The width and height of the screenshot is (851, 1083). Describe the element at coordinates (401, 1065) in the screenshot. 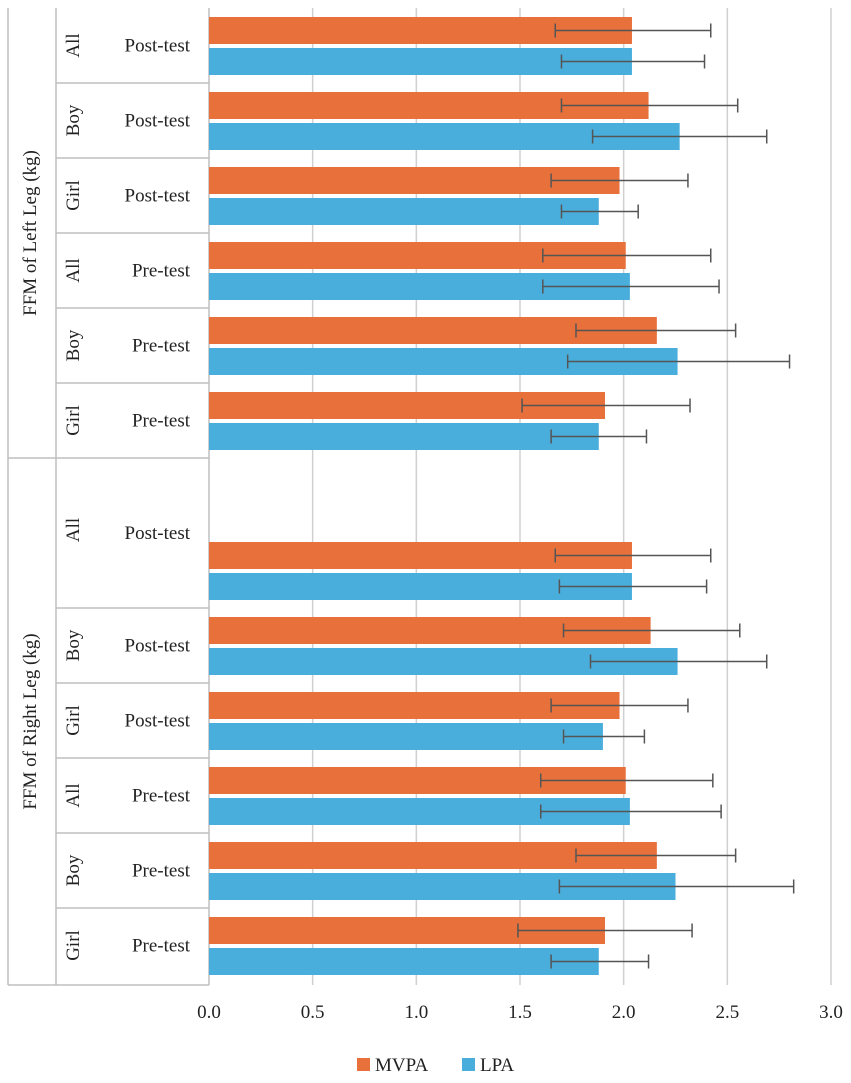

I see `legend-label-mvpa: MVPA` at that location.